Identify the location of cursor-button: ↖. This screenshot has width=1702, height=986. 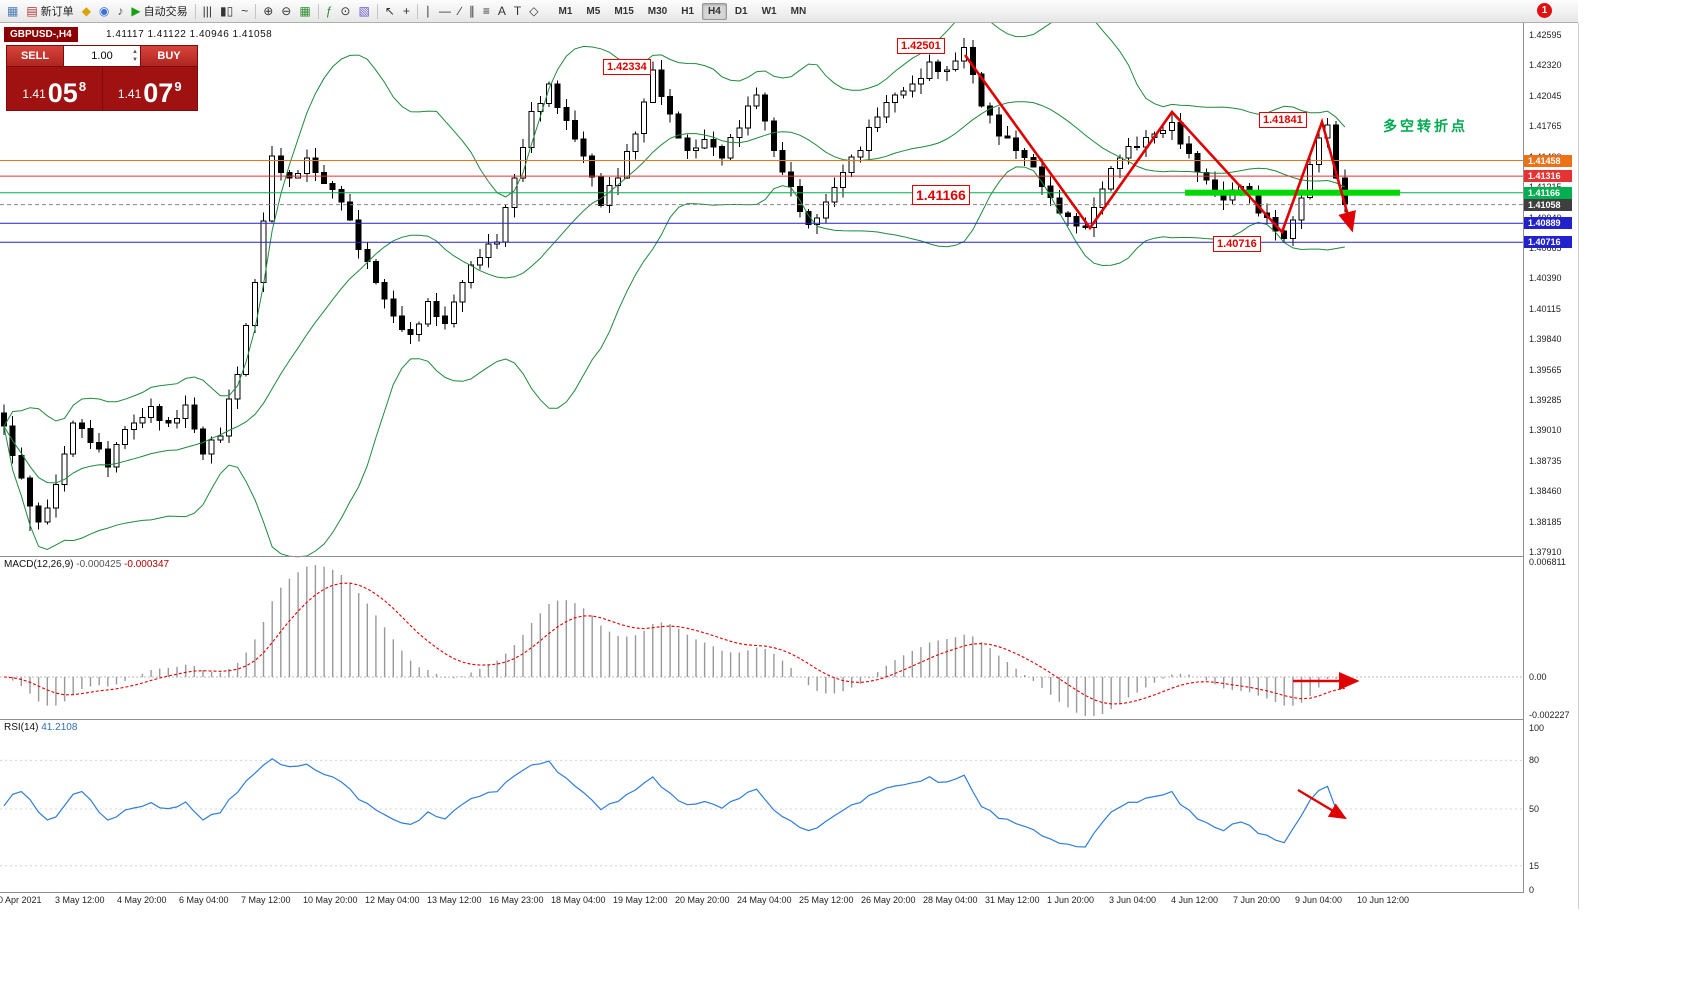
(390, 11).